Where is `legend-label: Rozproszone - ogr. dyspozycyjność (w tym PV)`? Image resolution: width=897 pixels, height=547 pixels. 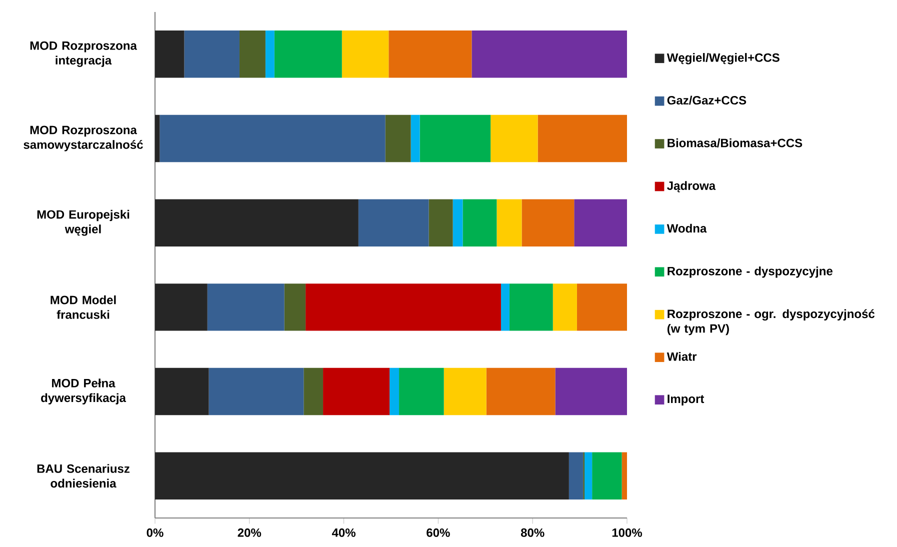
legend-label: Rozproszone - ogr. dyspozycyjność (w tym PV) is located at coordinates (771, 322).